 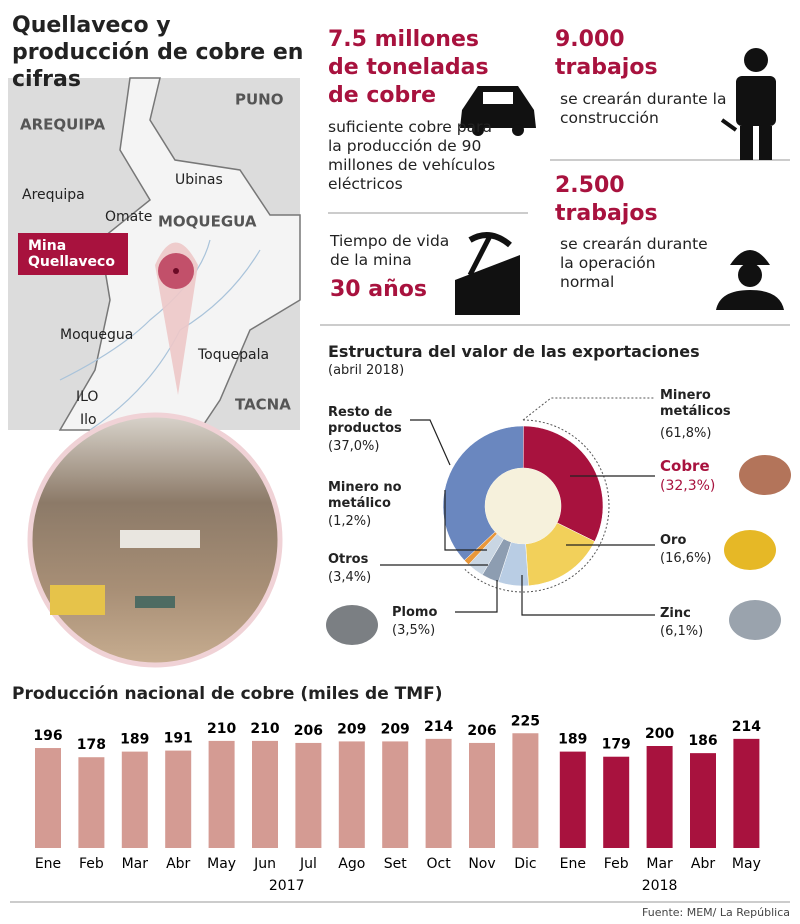 What do you see at coordinates (263, 405) in the screenshot?
I see `map-label: TACNA` at bounding box center [263, 405].